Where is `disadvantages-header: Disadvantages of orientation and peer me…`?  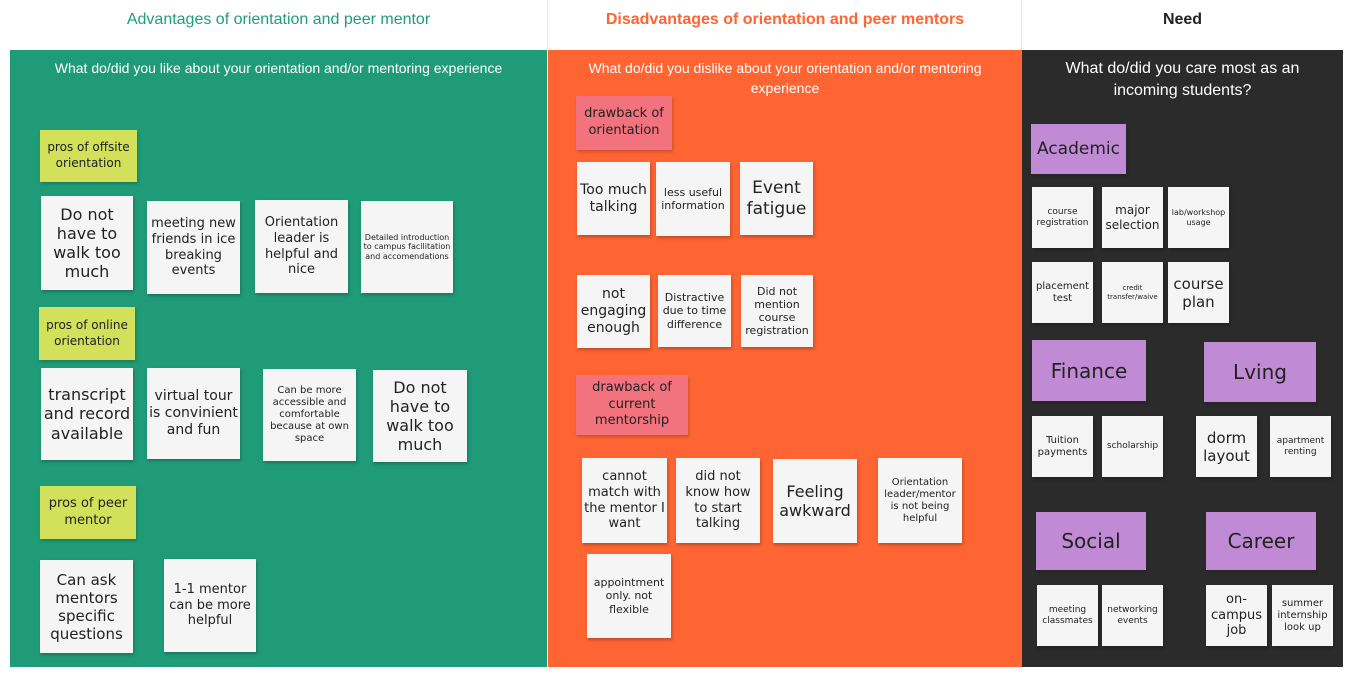 disadvantages-header: Disadvantages of orientation and peer me… is located at coordinates (785, 19).